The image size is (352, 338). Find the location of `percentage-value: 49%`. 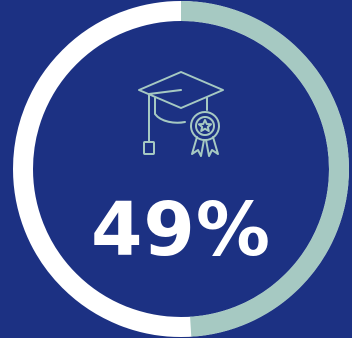

percentage-value: 49% is located at coordinates (181, 230).